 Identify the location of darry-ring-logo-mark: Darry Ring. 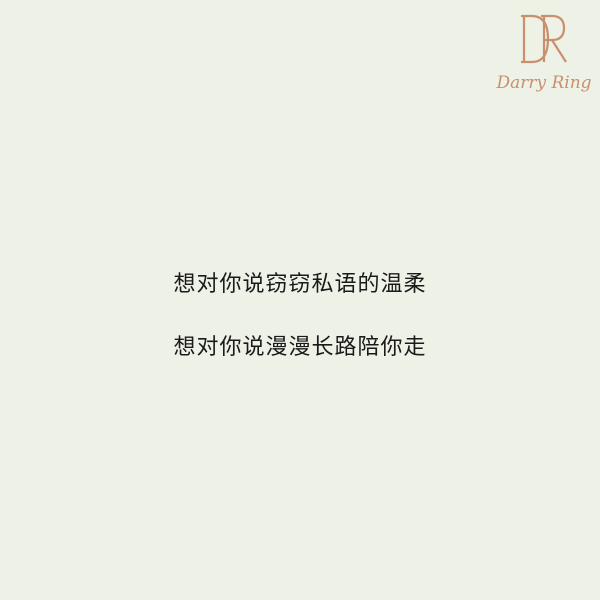
(543, 53).